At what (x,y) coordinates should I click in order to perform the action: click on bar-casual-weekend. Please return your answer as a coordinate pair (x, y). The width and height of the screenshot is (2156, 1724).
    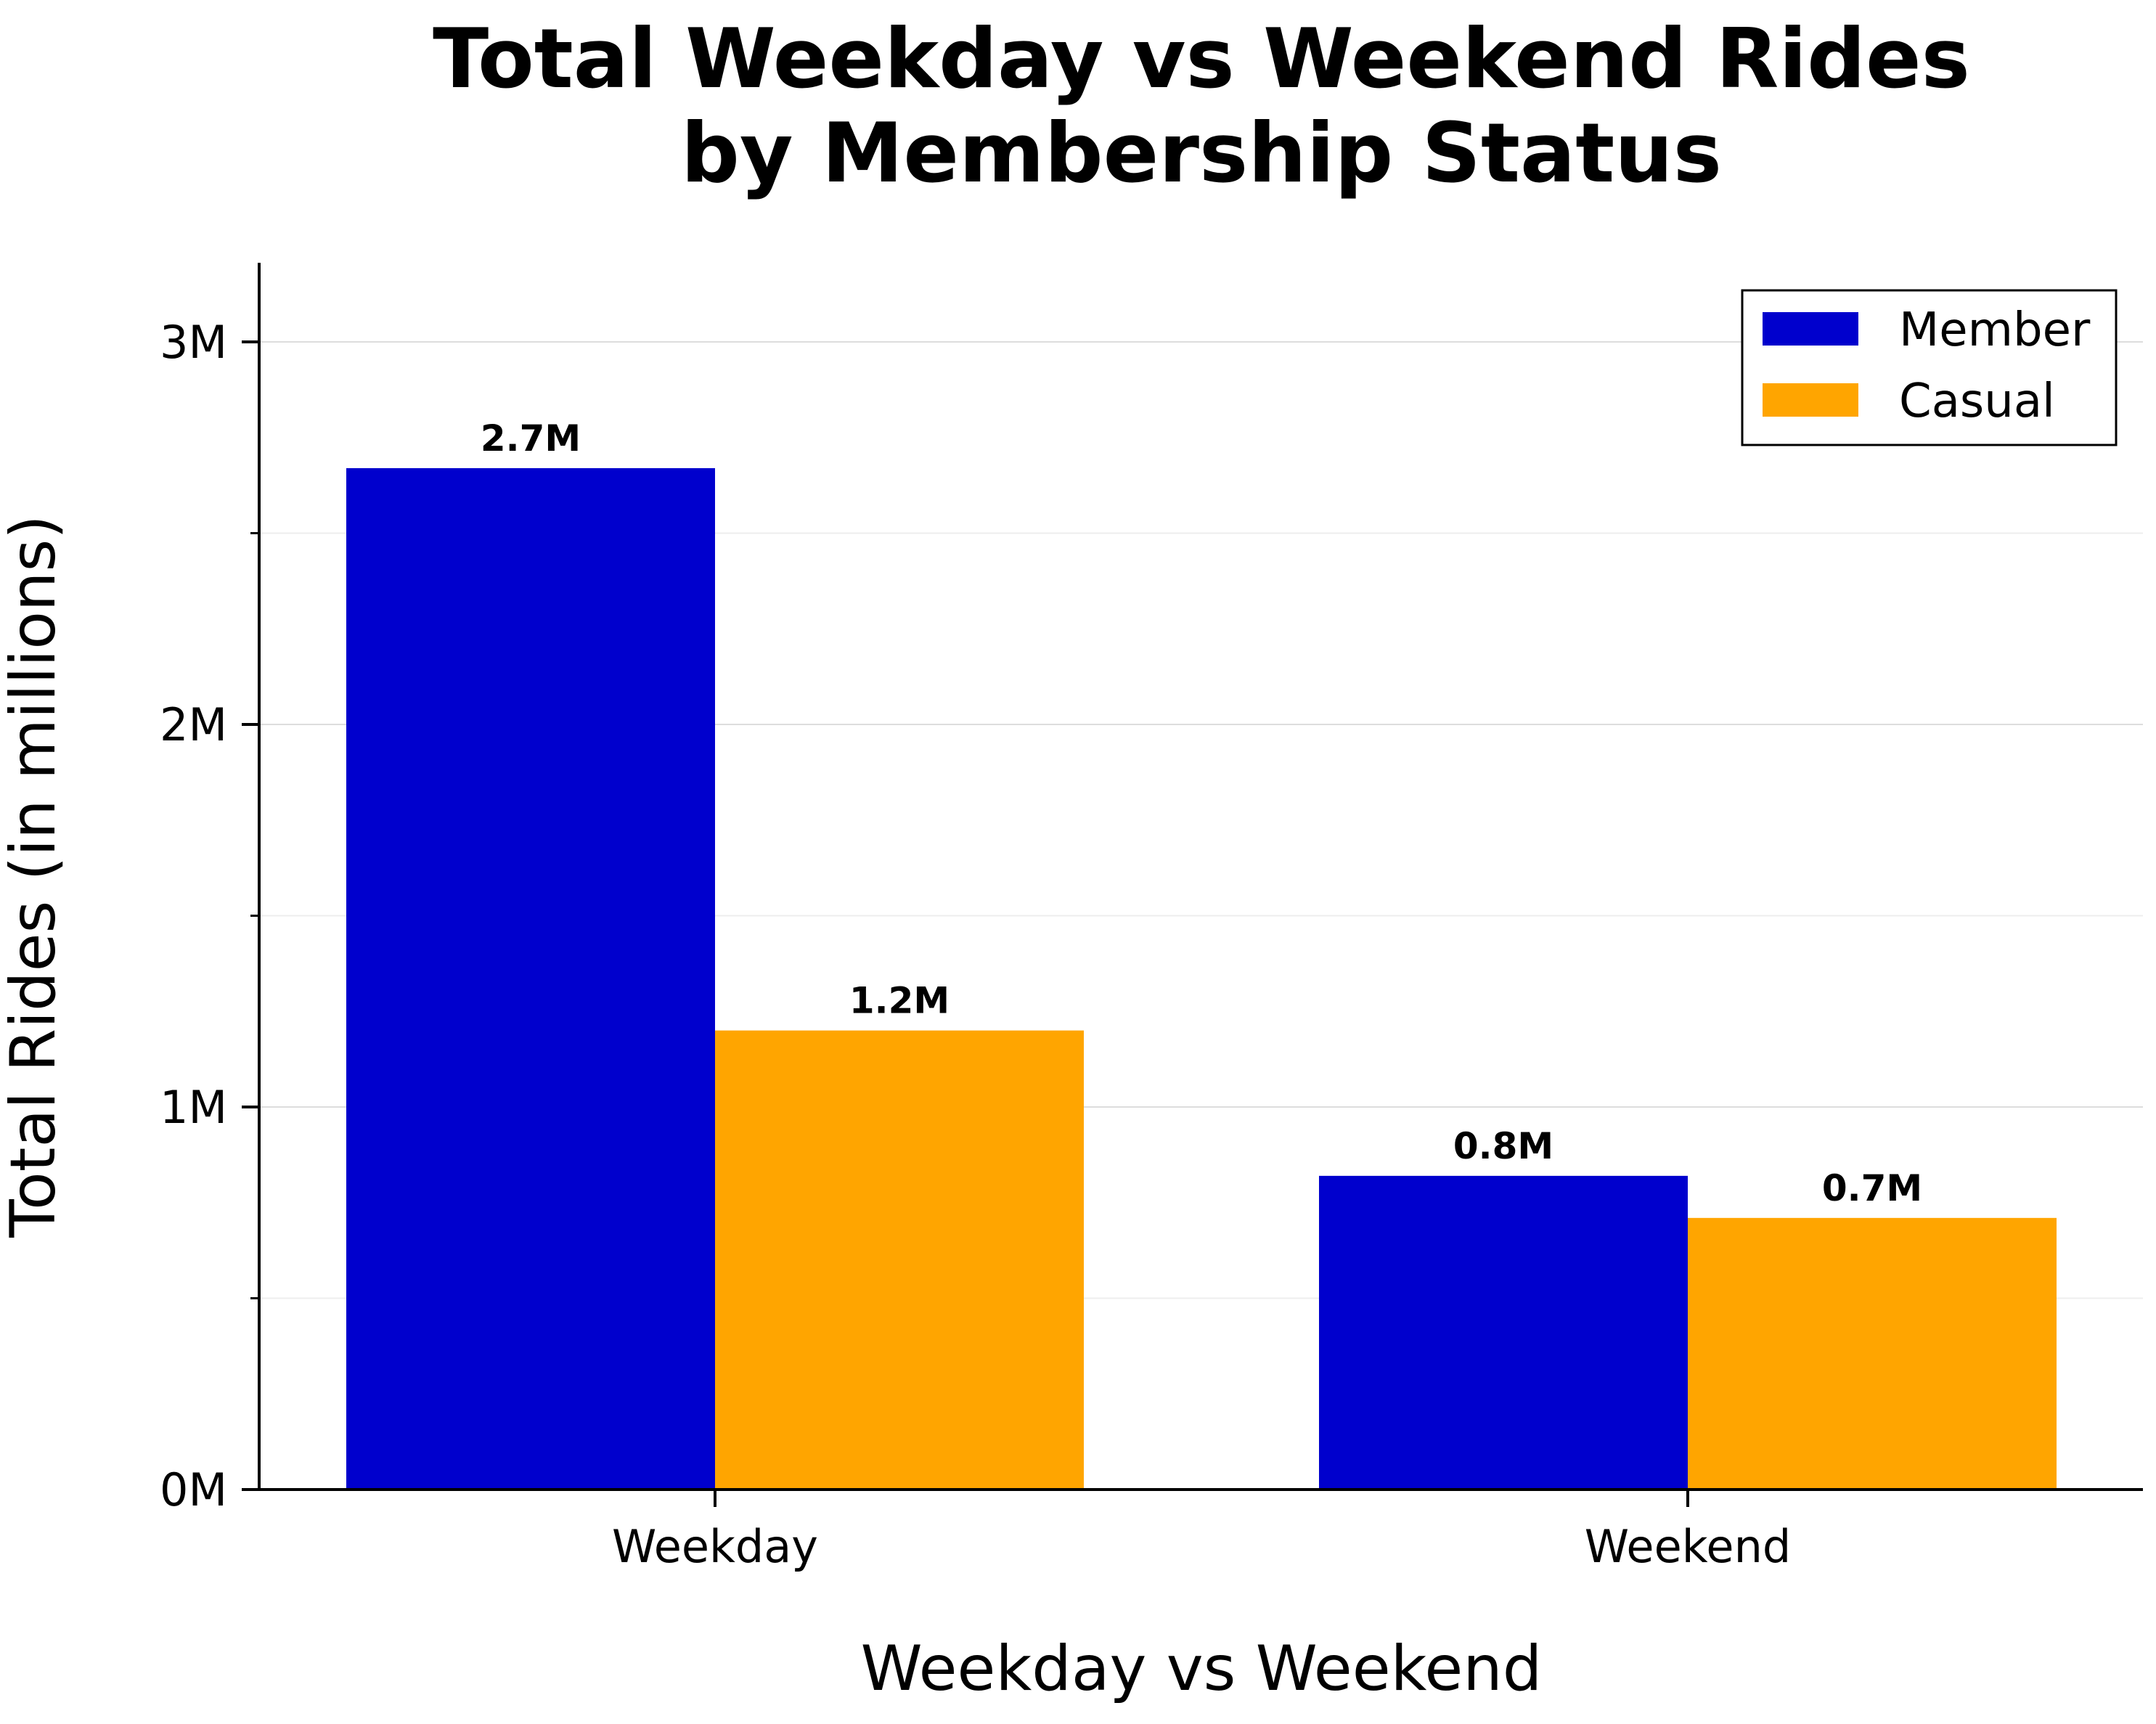
    Looking at the image, I should click on (1873, 1353).